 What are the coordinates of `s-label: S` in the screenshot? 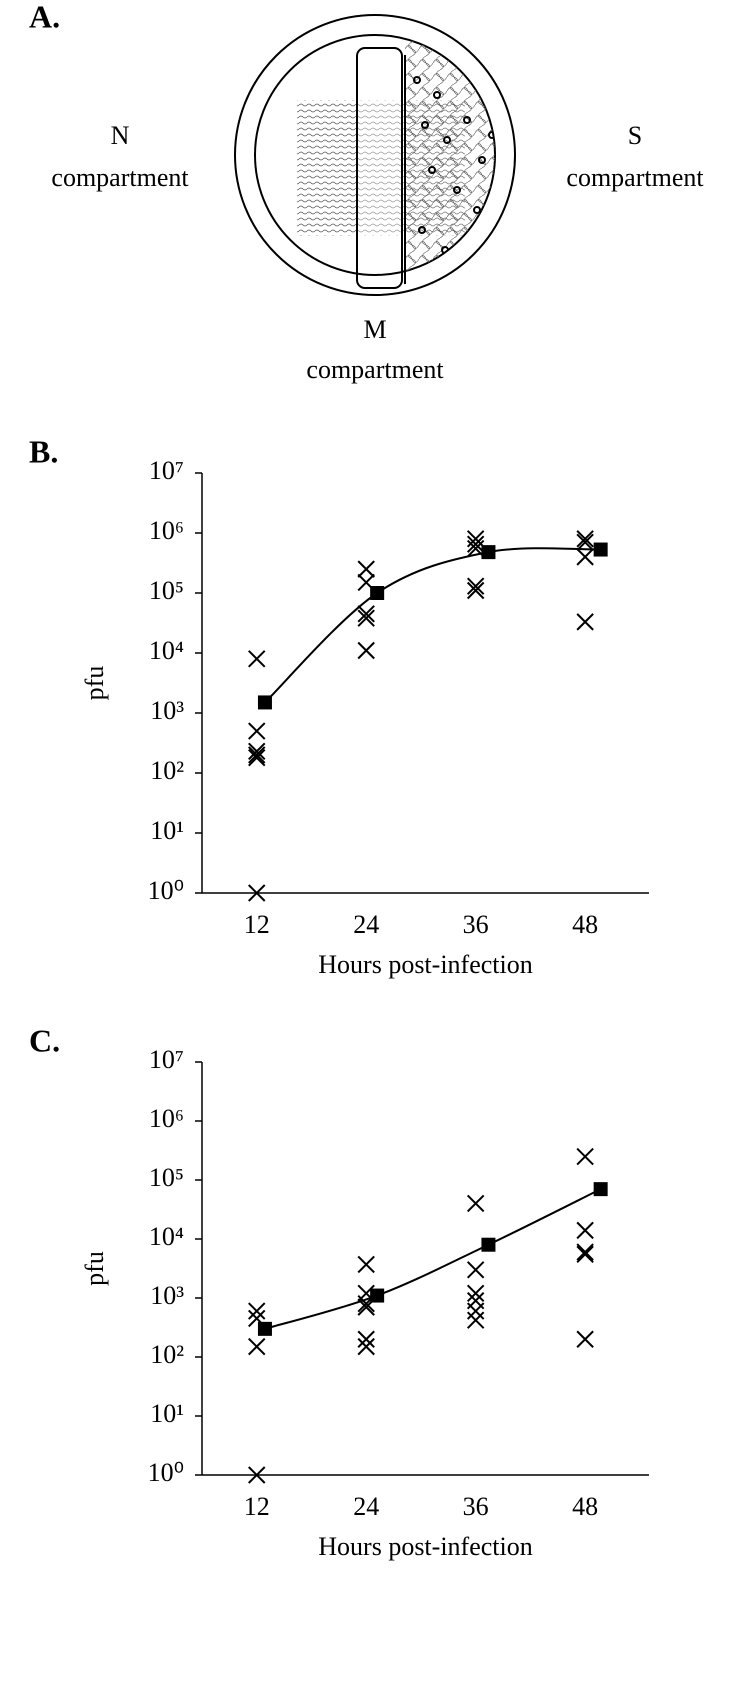 It's located at (635, 135).